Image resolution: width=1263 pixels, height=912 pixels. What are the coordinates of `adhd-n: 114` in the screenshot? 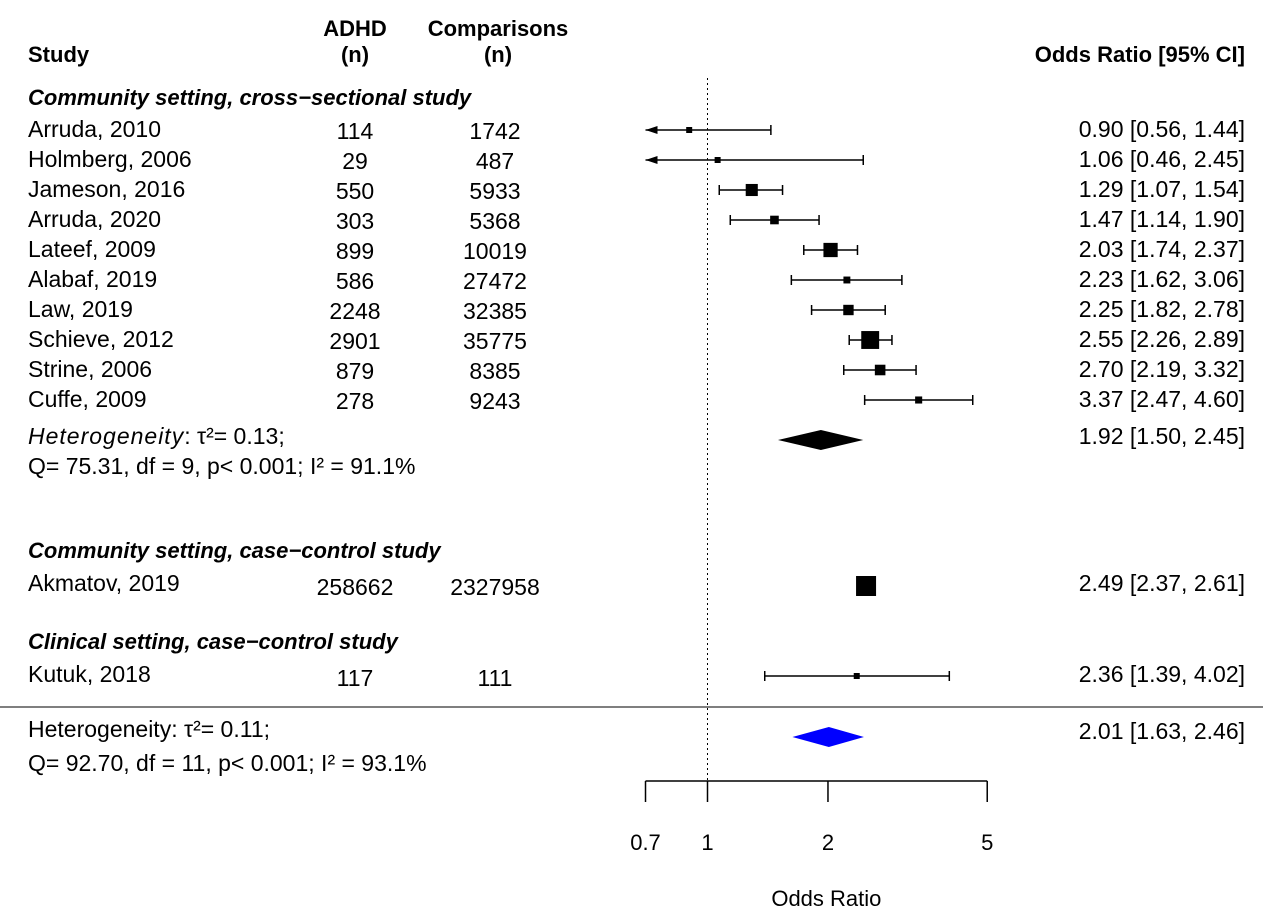 It's located at (355, 131).